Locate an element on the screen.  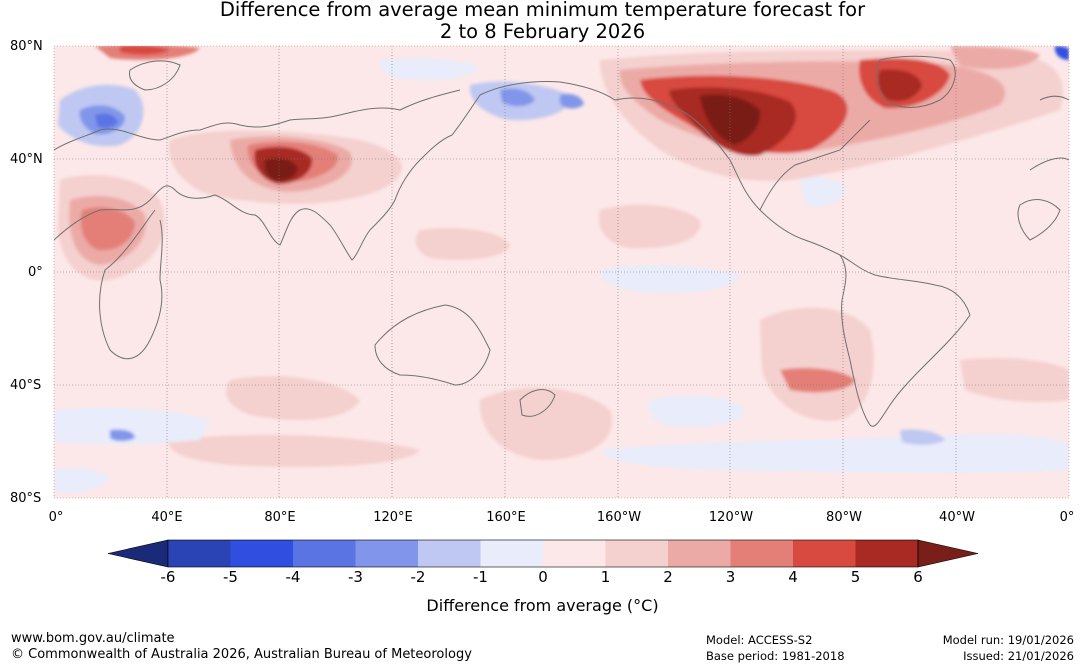
colorbar-label: Difference from average (°C) is located at coordinates (542, 605).